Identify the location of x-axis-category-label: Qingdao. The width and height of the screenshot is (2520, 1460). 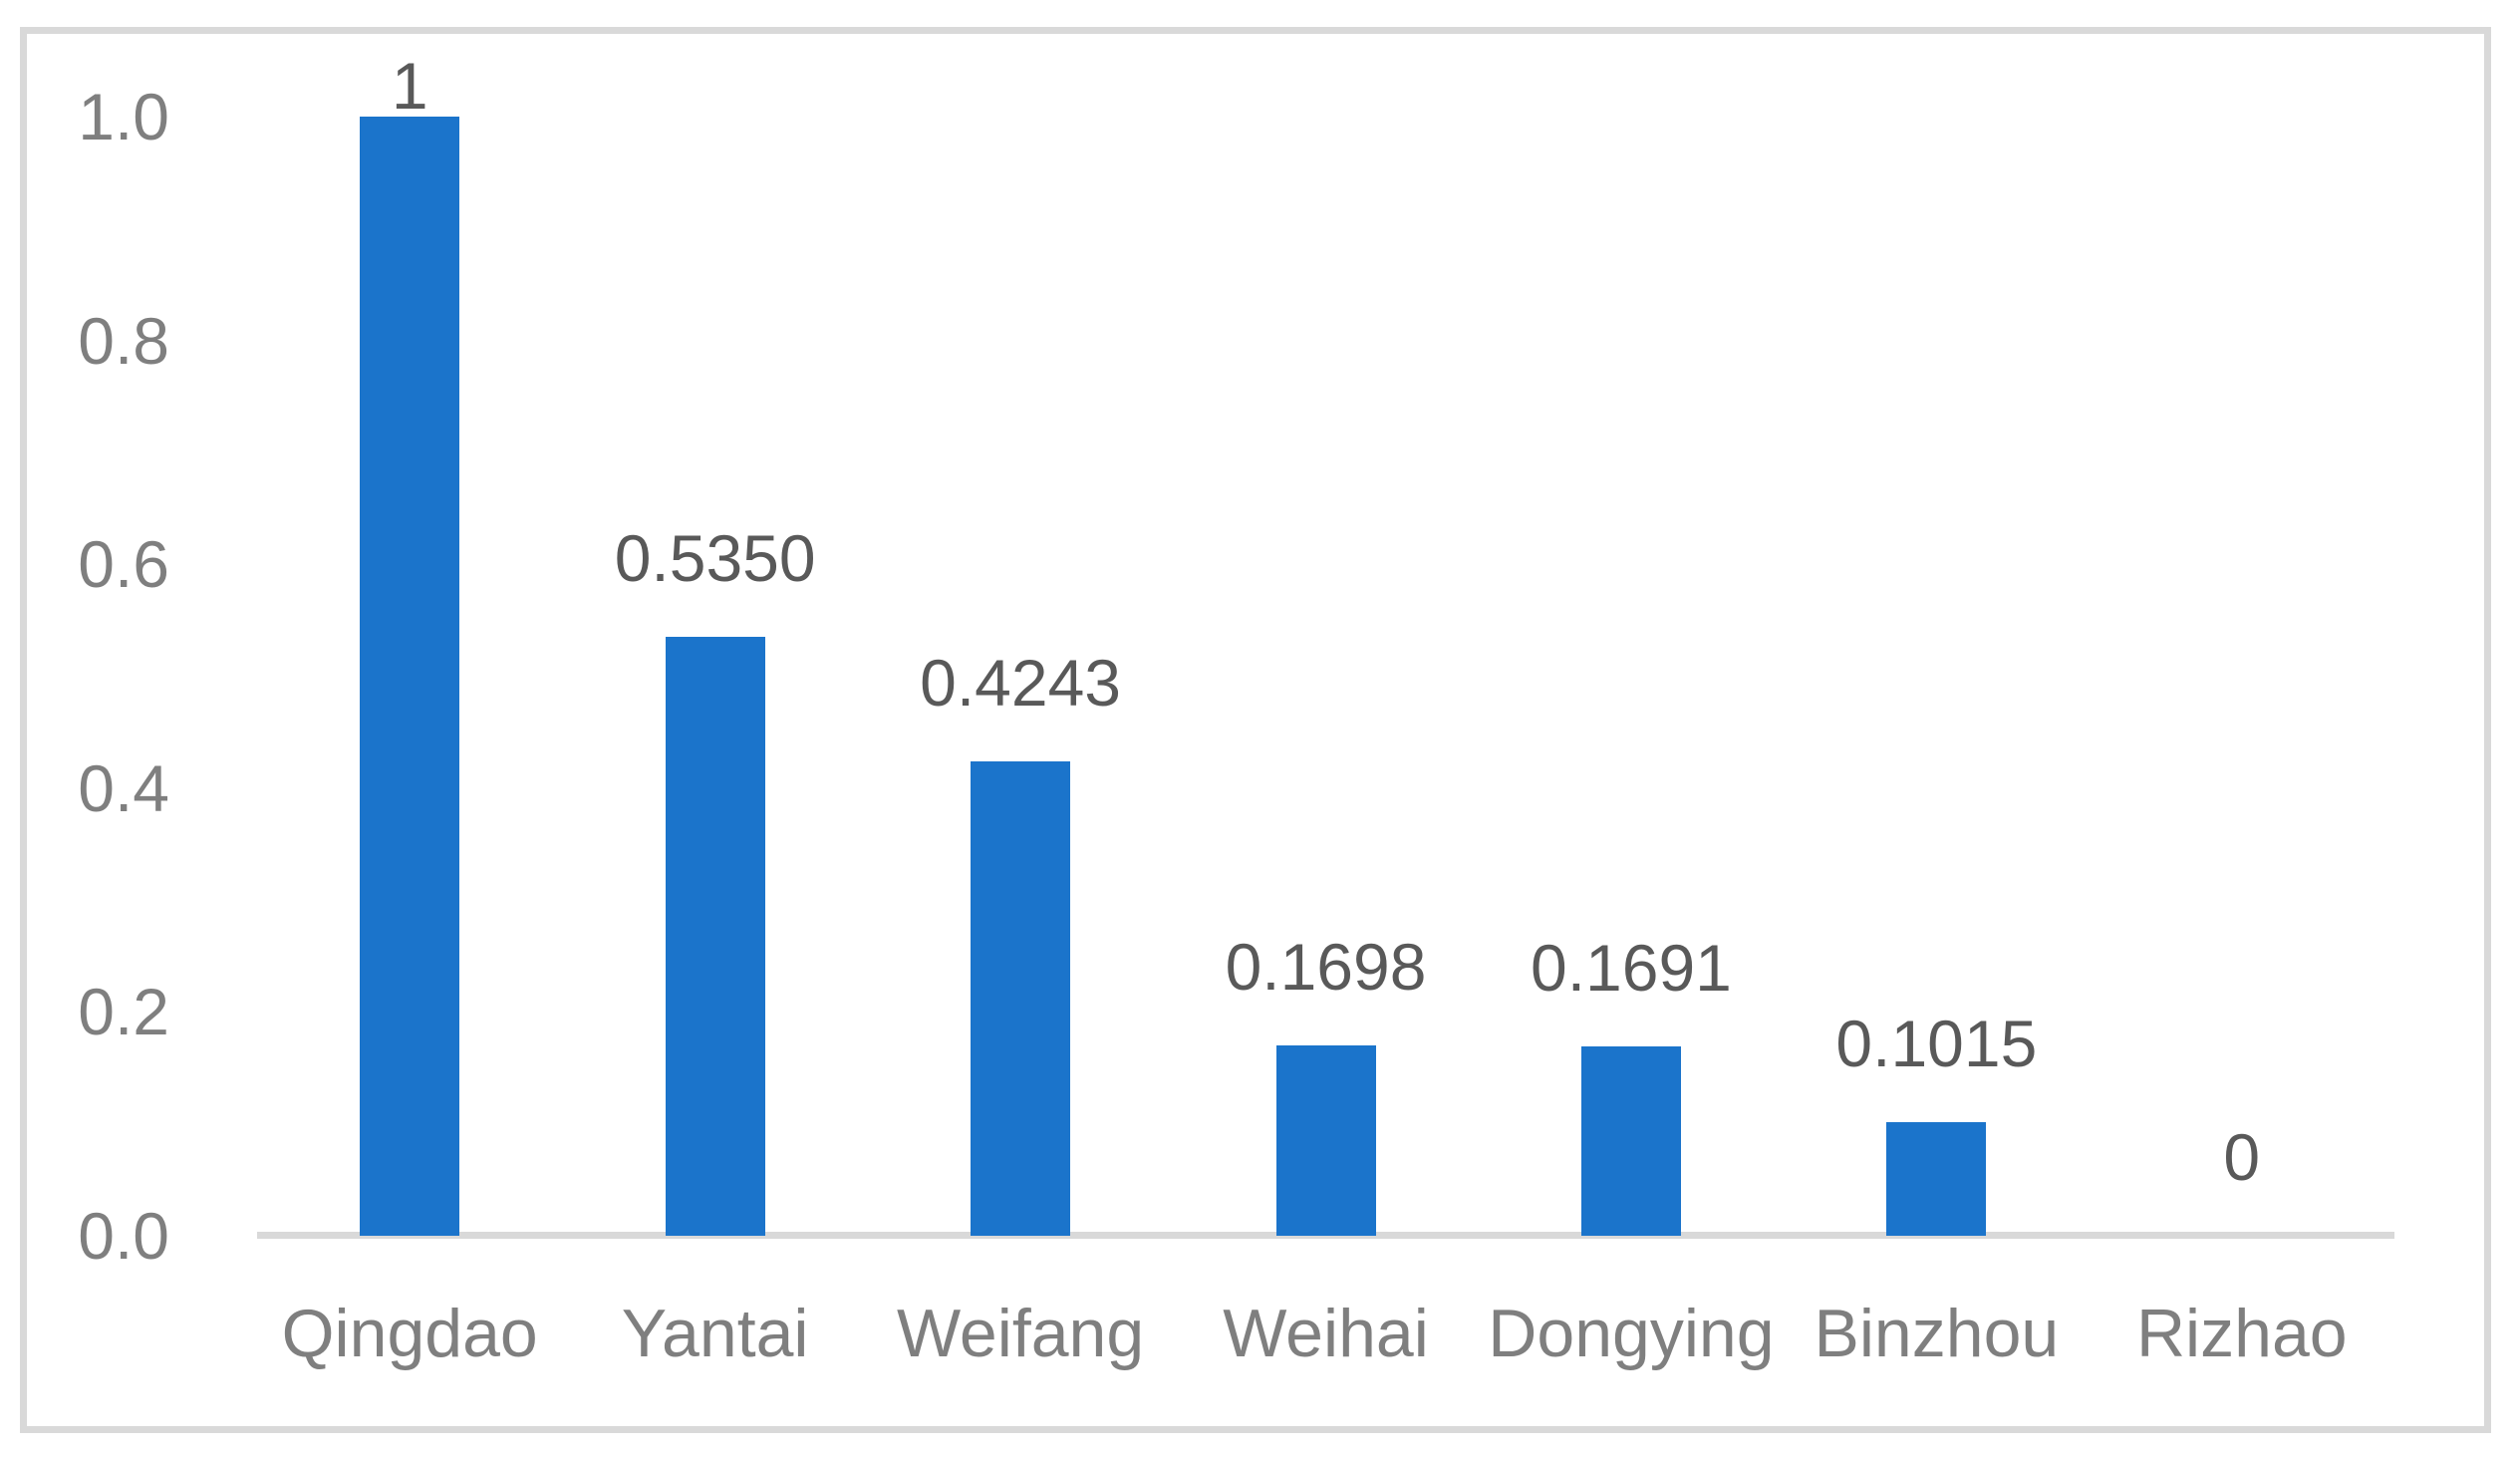
(409, 1333).